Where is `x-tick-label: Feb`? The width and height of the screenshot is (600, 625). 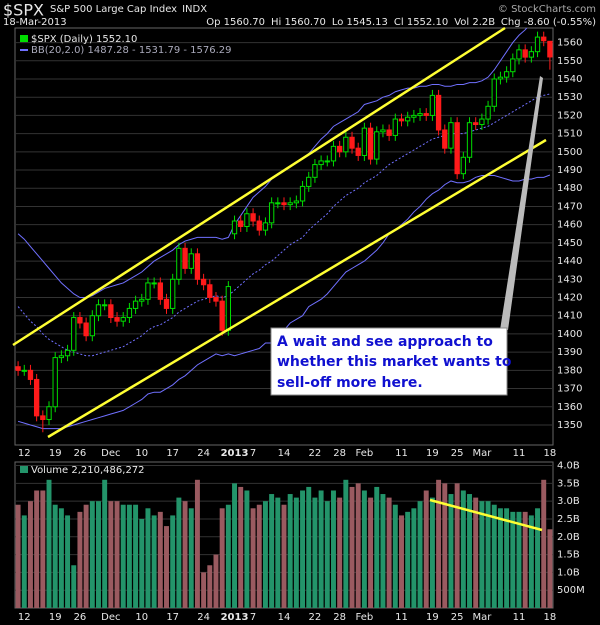
x-tick-label: Feb is located at coordinates (365, 617).